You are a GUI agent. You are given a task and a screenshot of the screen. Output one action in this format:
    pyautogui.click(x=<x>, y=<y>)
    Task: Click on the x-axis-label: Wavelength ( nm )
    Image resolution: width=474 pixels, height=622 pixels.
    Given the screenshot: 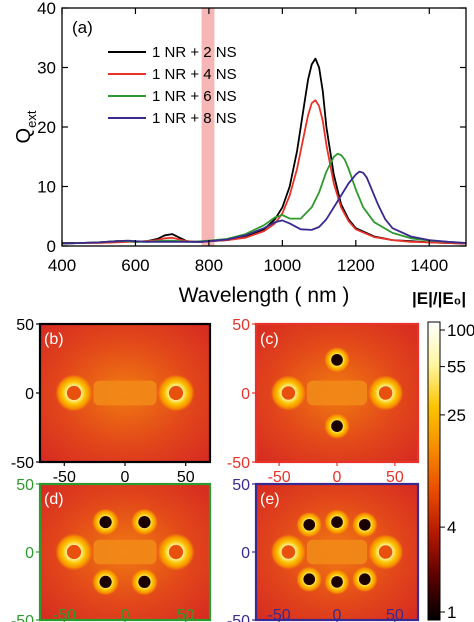 What is the action you would take?
    pyautogui.click(x=264, y=295)
    